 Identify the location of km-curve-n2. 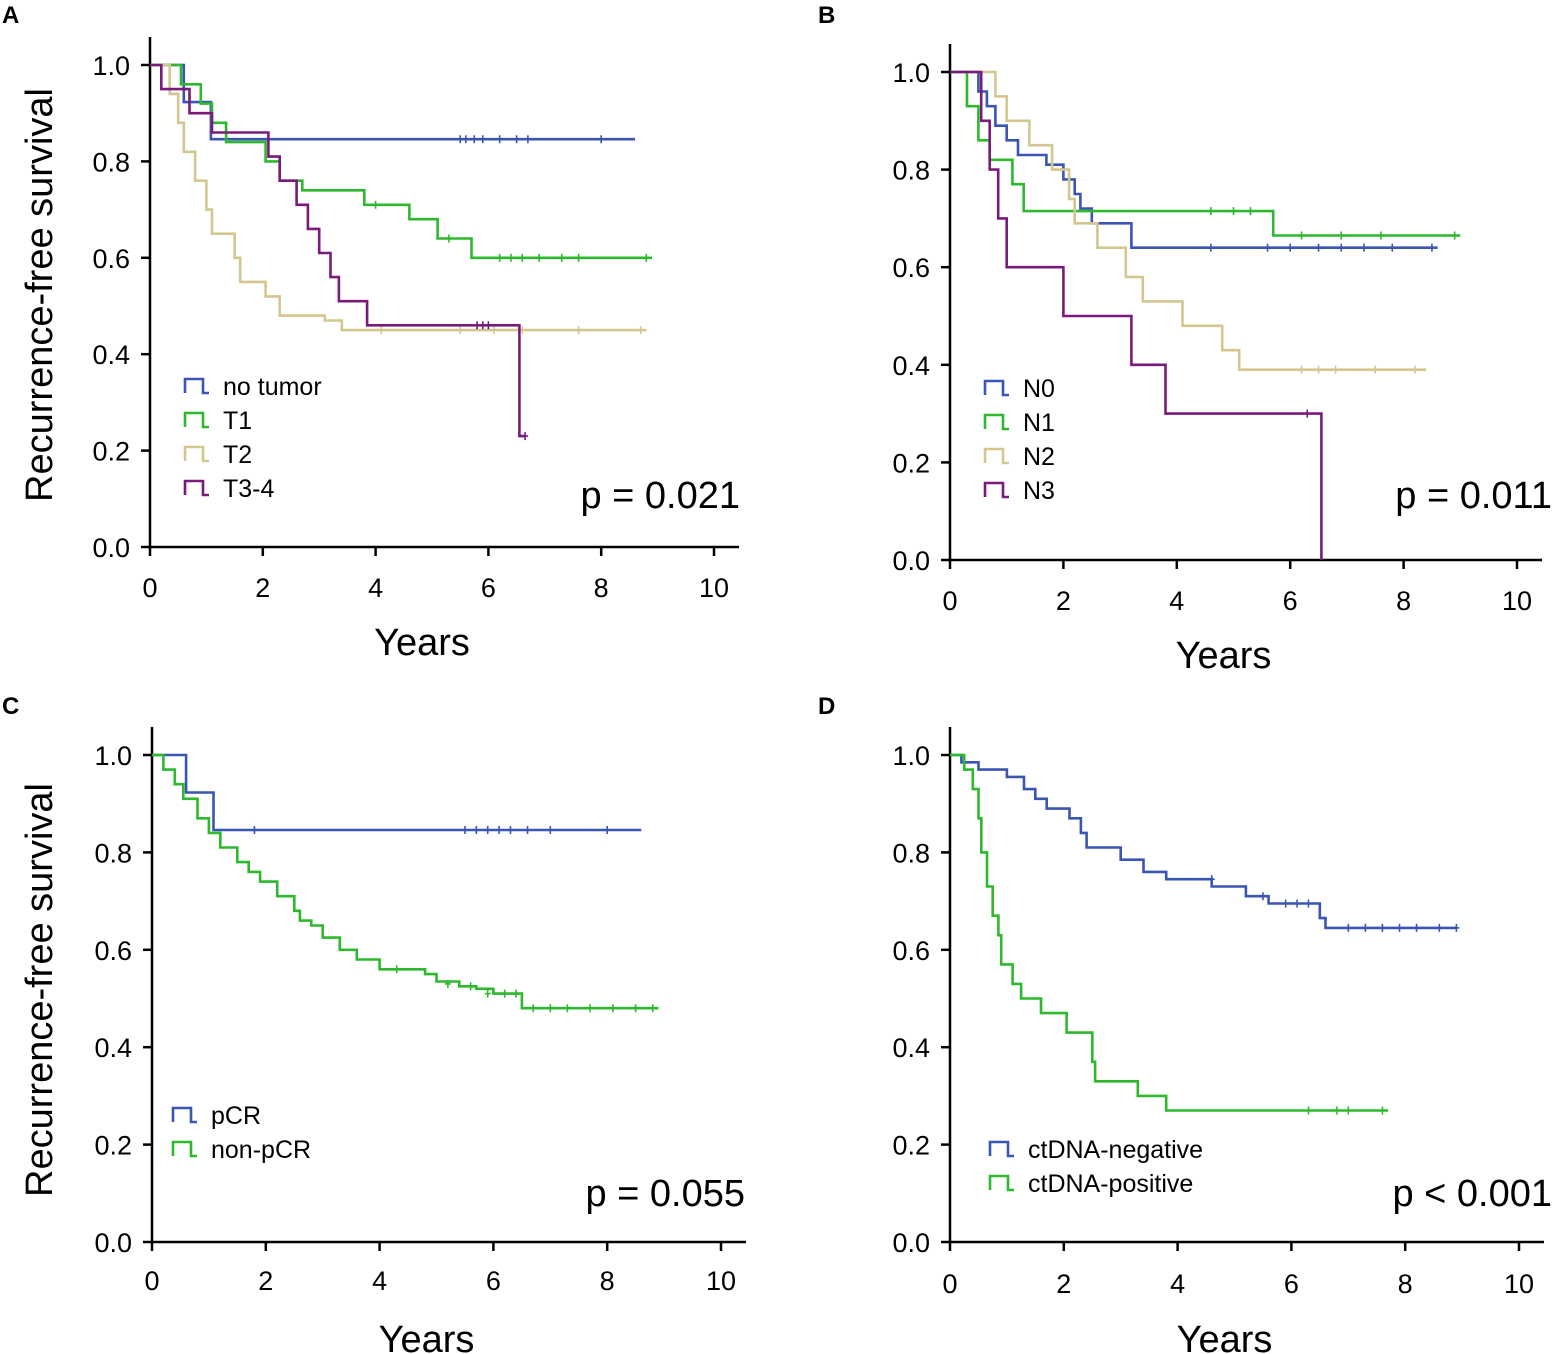
(1188, 220).